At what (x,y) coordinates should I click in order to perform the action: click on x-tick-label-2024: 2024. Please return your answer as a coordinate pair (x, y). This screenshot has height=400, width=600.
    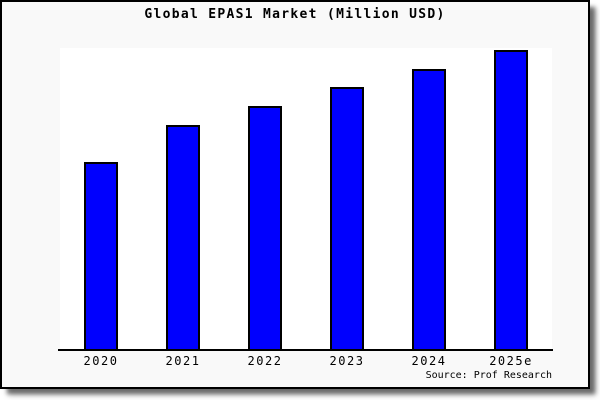
    Looking at the image, I should click on (429, 361).